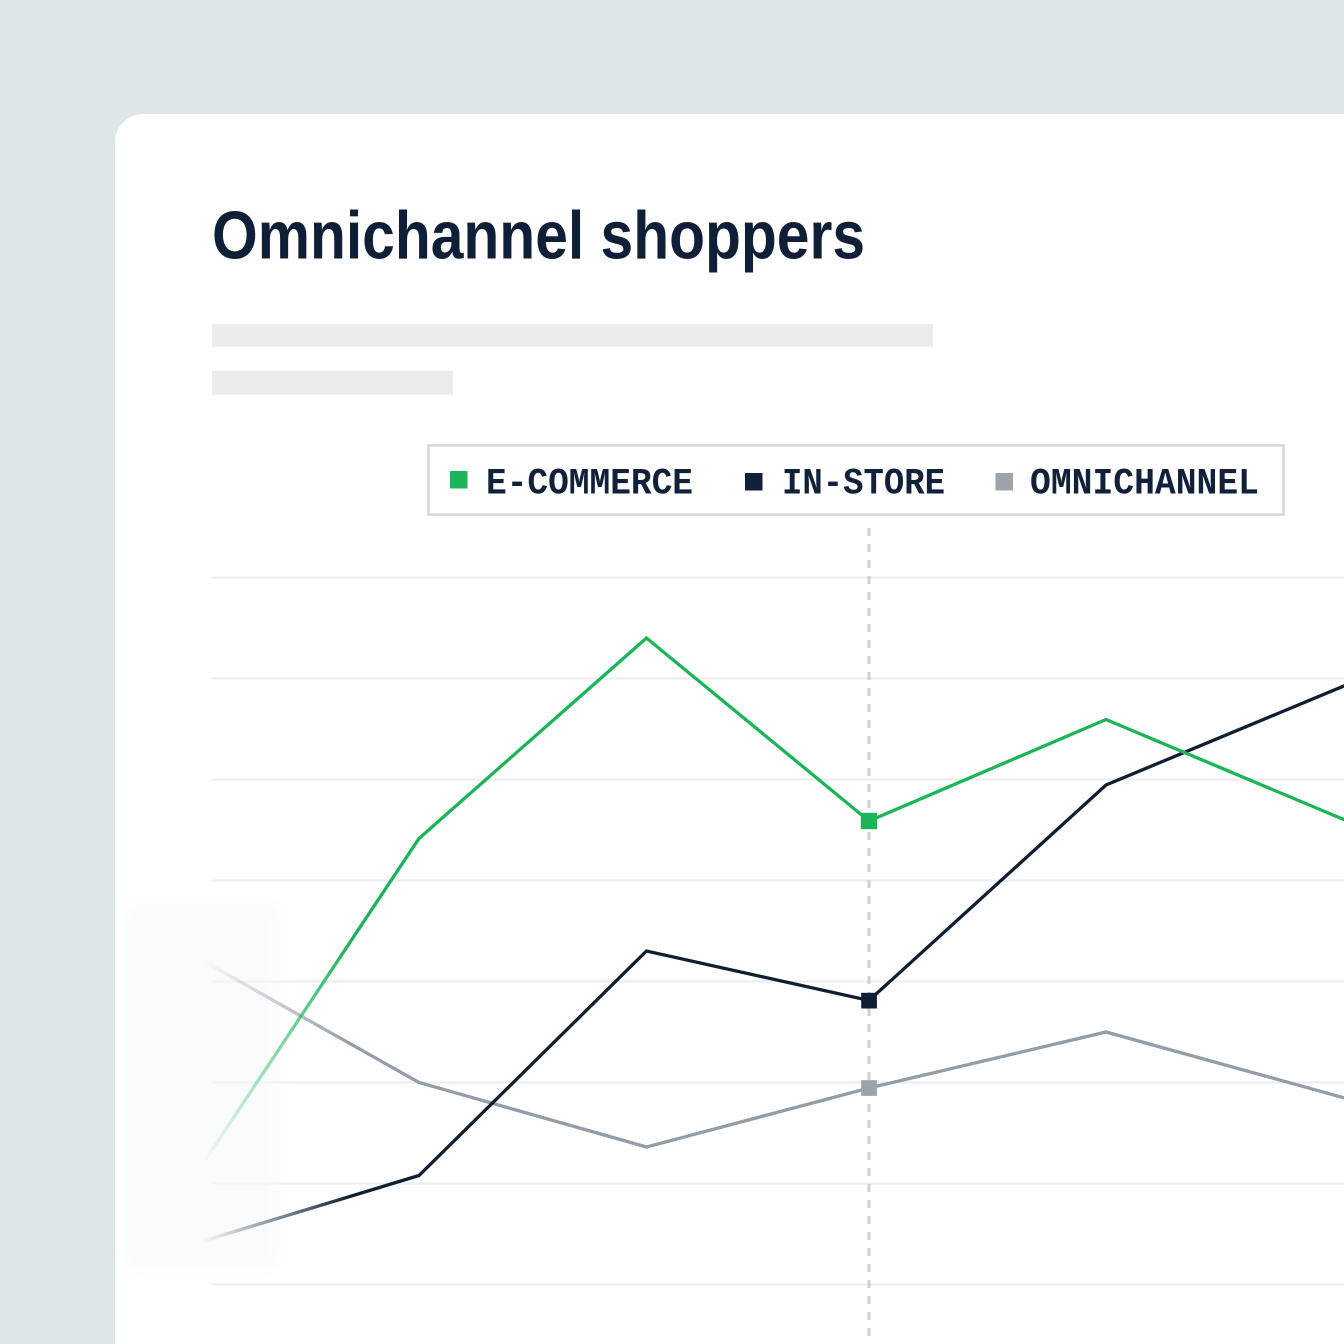 This screenshot has height=1344, width=1344. Describe the element at coordinates (863, 485) in the screenshot. I see `svg-text: IN-STORE` at that location.